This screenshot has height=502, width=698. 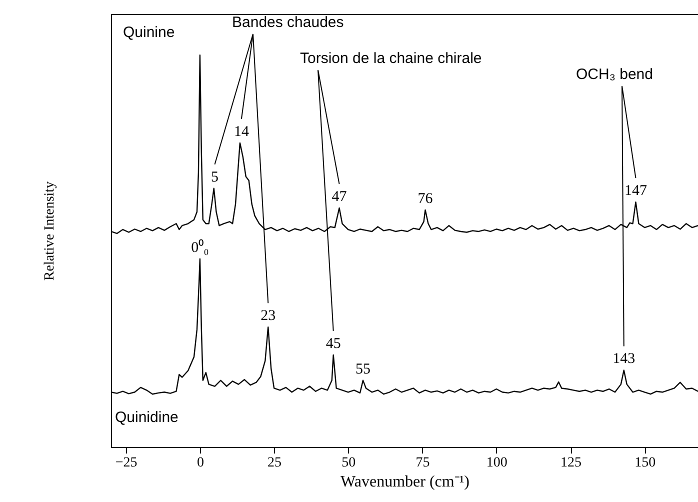 What do you see at coordinates (242, 132) in the screenshot?
I see `annotation: 14` at bounding box center [242, 132].